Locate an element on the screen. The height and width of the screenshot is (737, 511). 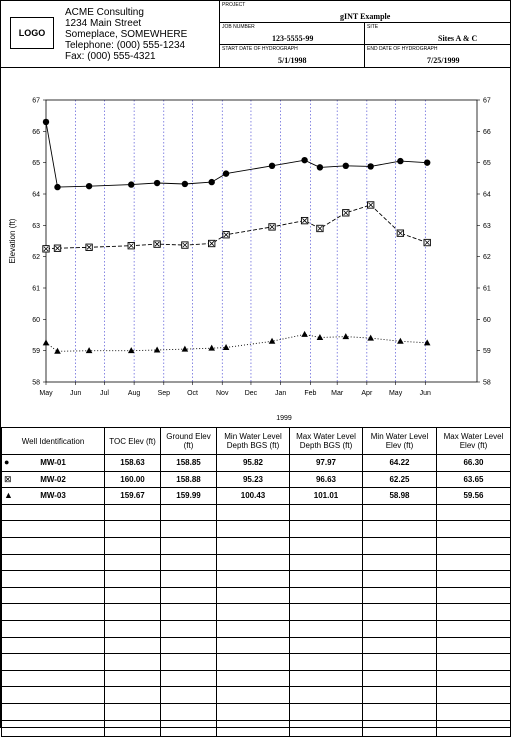
x-tick-label: Jan is located at coordinates (280, 393).